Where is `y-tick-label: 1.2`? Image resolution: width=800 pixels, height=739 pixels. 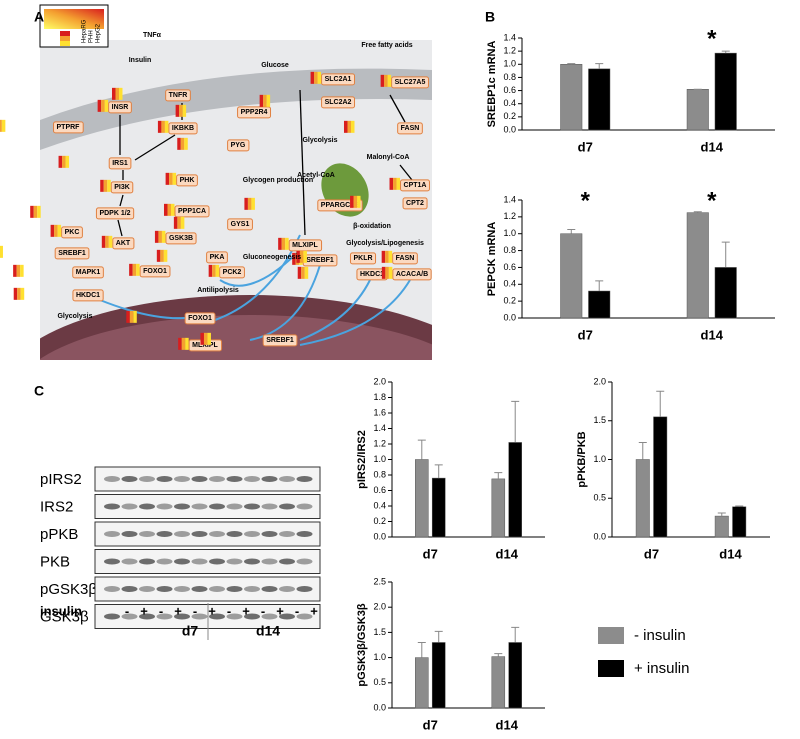
y-tick-label: 1.2 is located at coordinates (509, 51).